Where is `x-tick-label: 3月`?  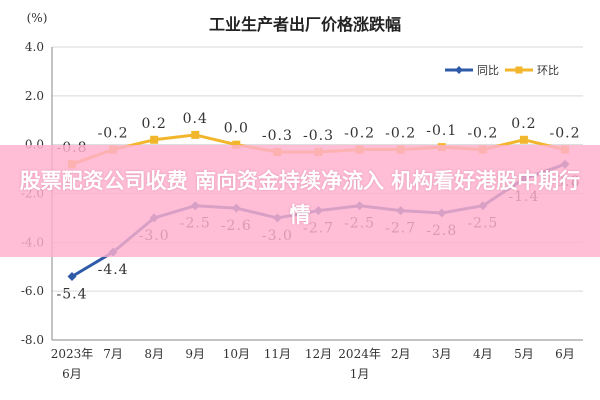 x-tick-label: 3月 is located at coordinates (442, 354).